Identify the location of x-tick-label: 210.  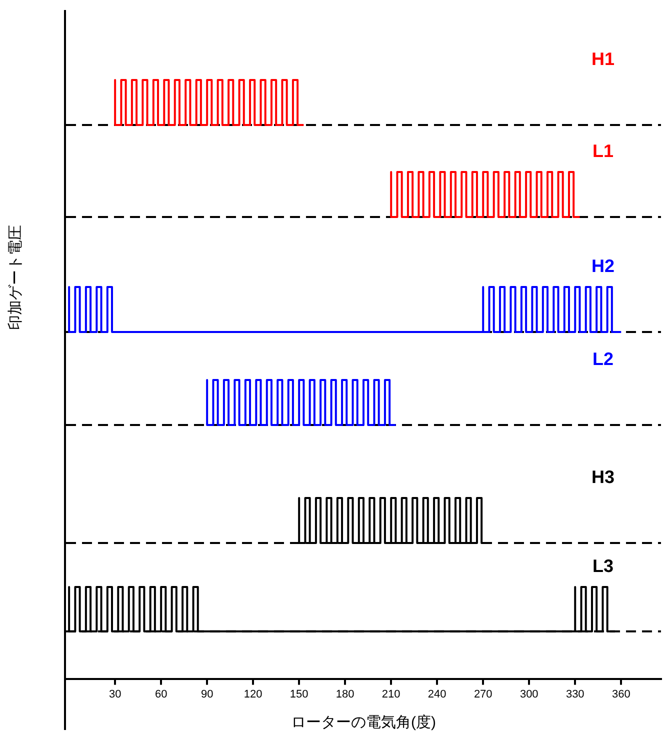
(391, 694).